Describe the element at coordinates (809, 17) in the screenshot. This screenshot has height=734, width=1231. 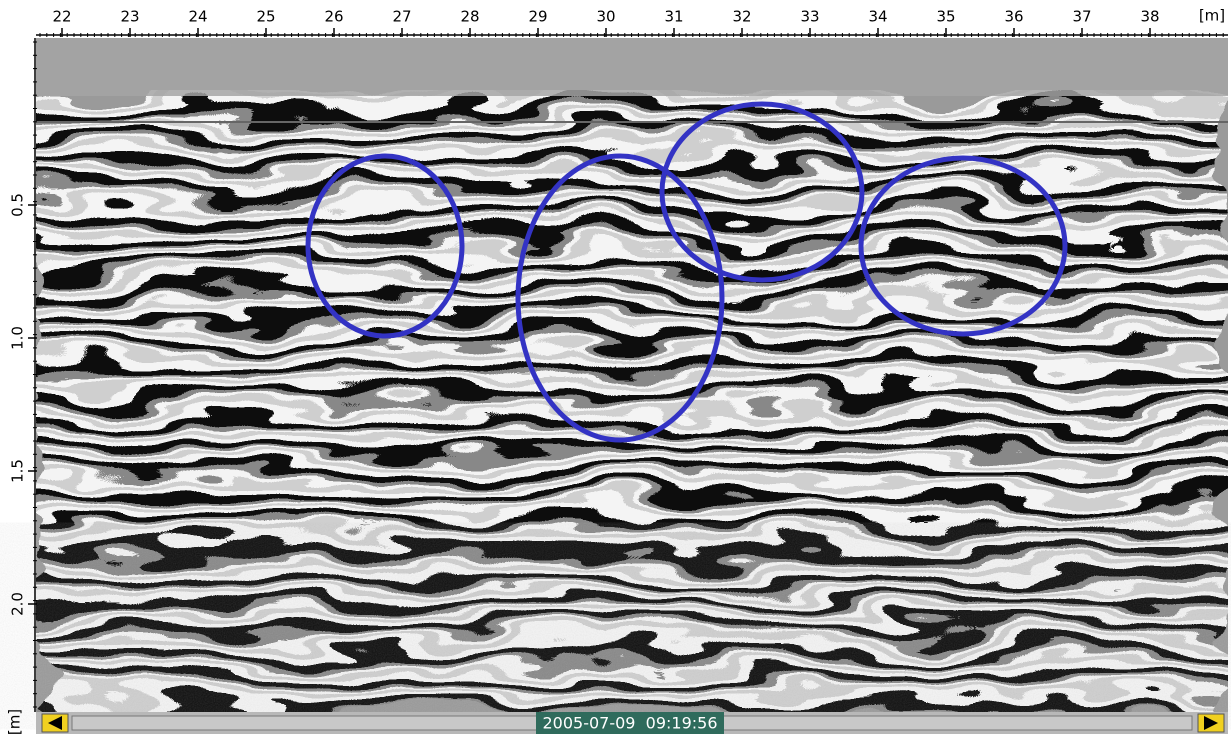
I see `x-tick-label: 33` at that location.